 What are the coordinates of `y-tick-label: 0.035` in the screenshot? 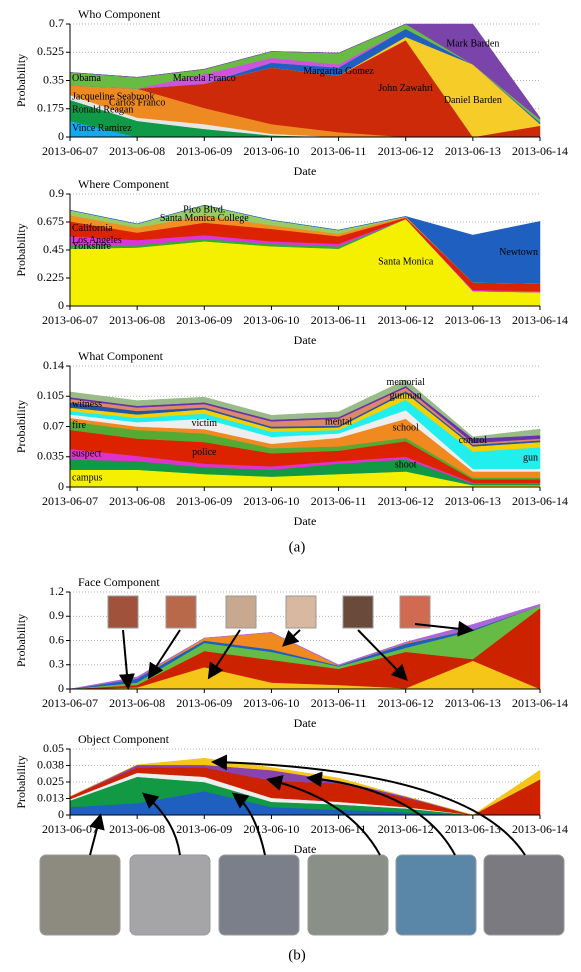 It's located at (50, 456).